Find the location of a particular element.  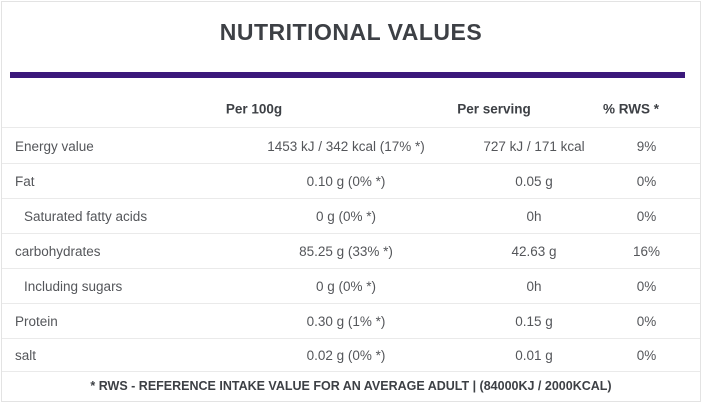

cell-per-serving: 0.01 g is located at coordinates (534, 355).